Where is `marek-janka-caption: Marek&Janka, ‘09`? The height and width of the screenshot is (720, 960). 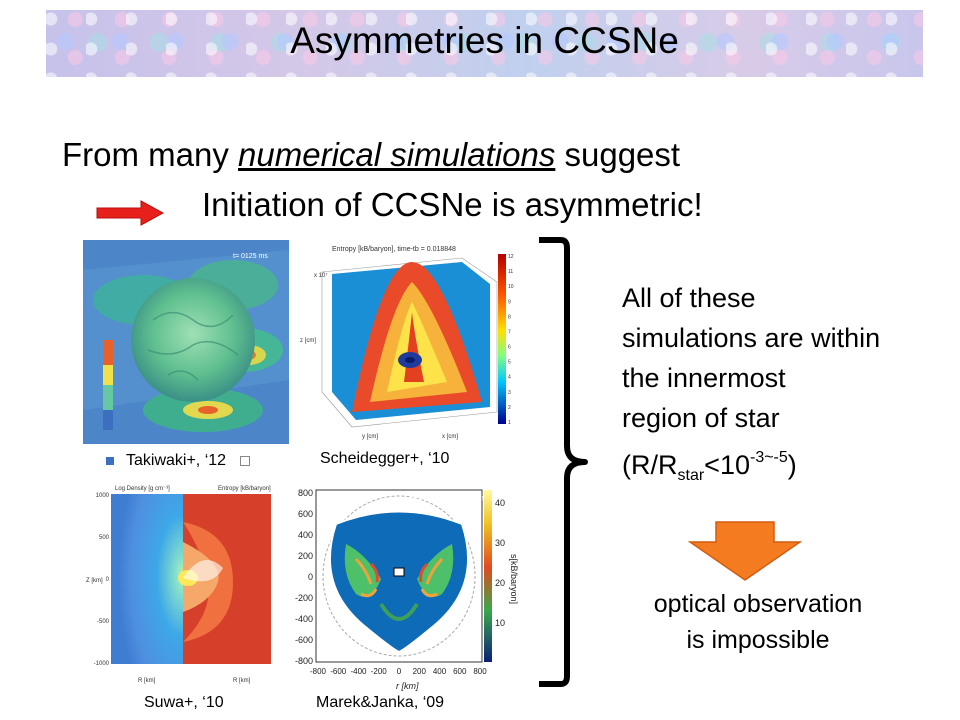 marek-janka-caption: Marek&Janka, ‘09 is located at coordinates (380, 702).